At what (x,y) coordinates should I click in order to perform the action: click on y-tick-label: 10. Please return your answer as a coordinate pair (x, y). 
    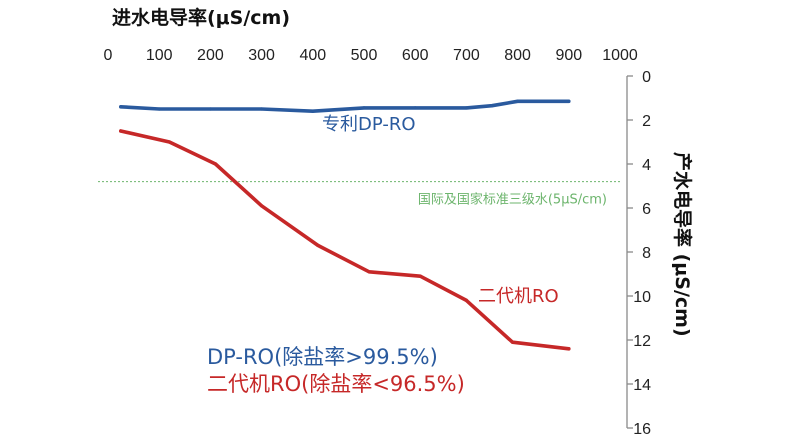
    Looking at the image, I should click on (642, 297).